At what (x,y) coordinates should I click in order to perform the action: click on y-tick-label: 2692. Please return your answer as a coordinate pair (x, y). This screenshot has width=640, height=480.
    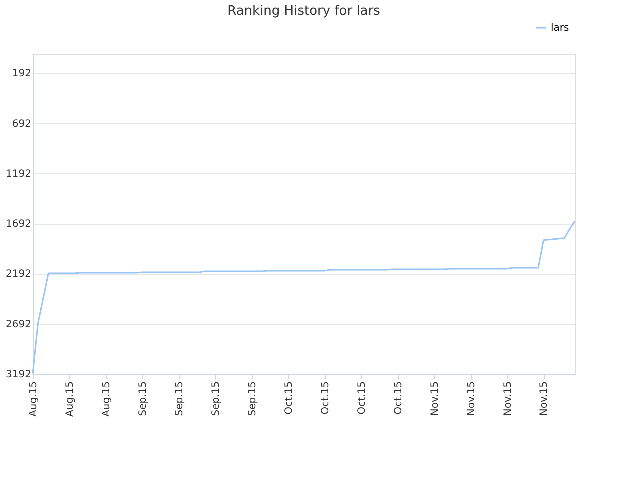
    Looking at the image, I should click on (19, 324).